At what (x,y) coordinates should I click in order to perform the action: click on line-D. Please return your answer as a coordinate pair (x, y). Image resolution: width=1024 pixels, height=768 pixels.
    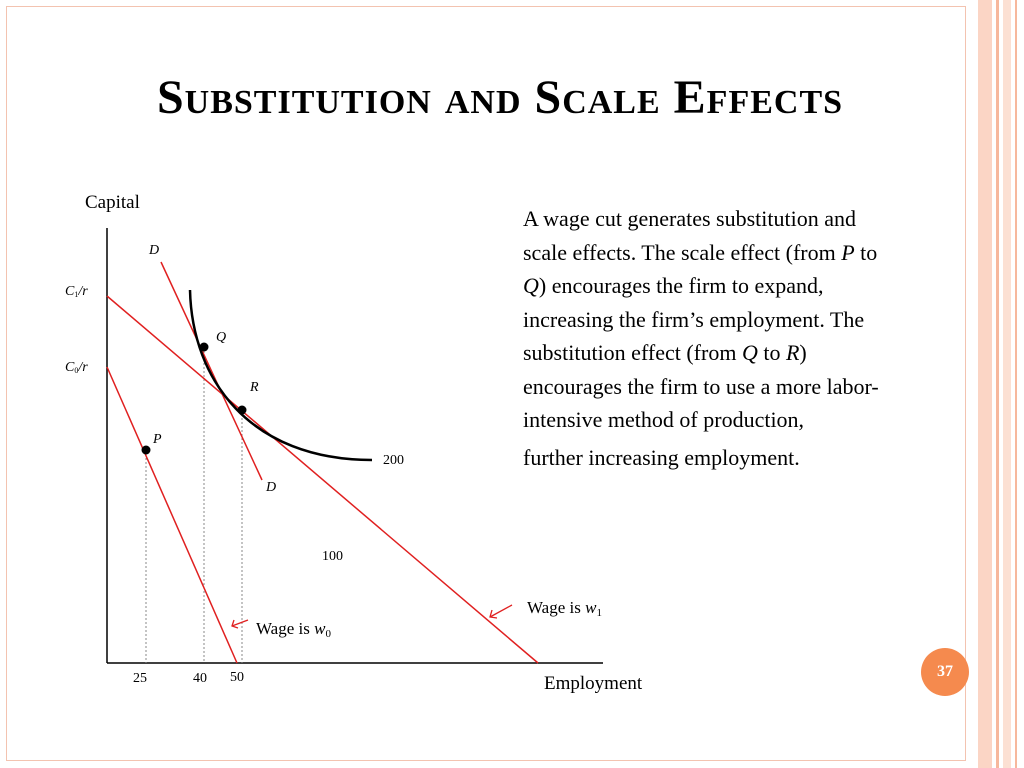
    Looking at the image, I should click on (211, 371).